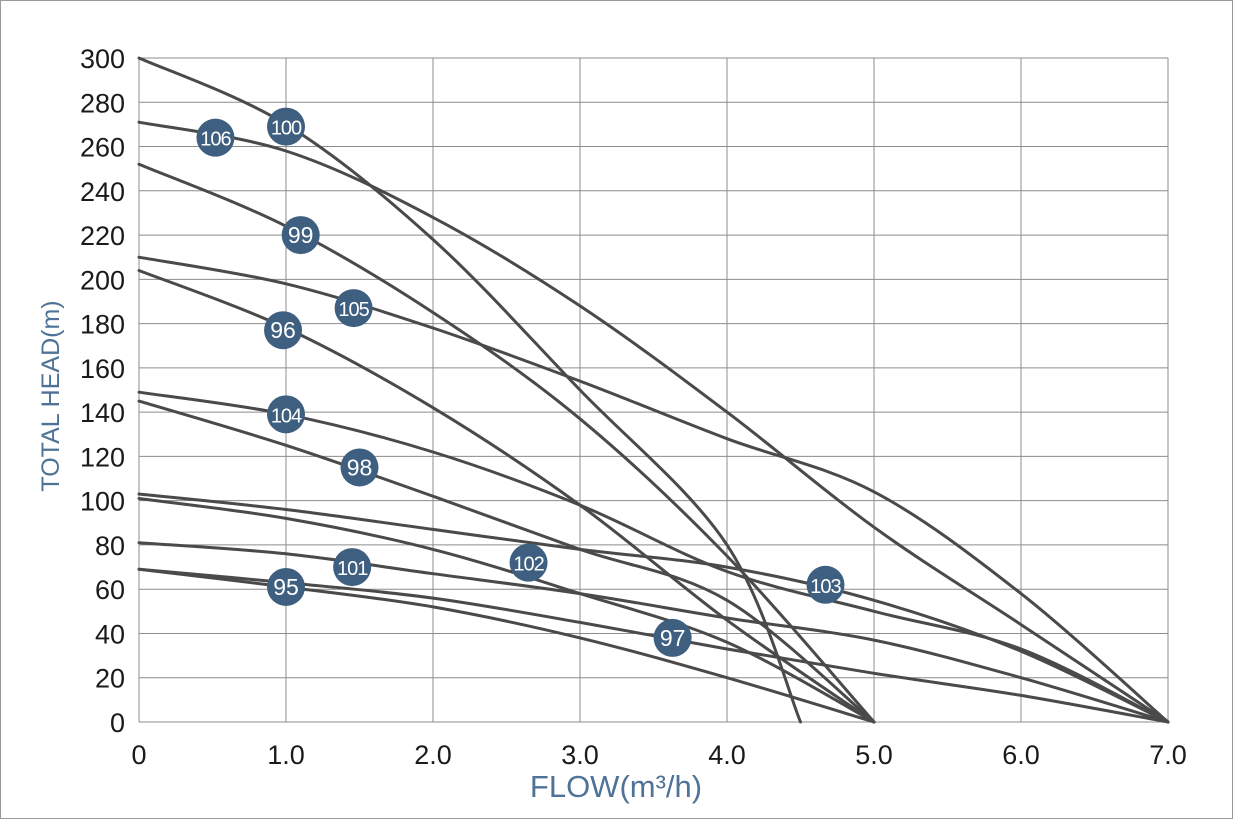 The width and height of the screenshot is (1233, 819). I want to click on curve-label-99: 99, so click(300, 235).